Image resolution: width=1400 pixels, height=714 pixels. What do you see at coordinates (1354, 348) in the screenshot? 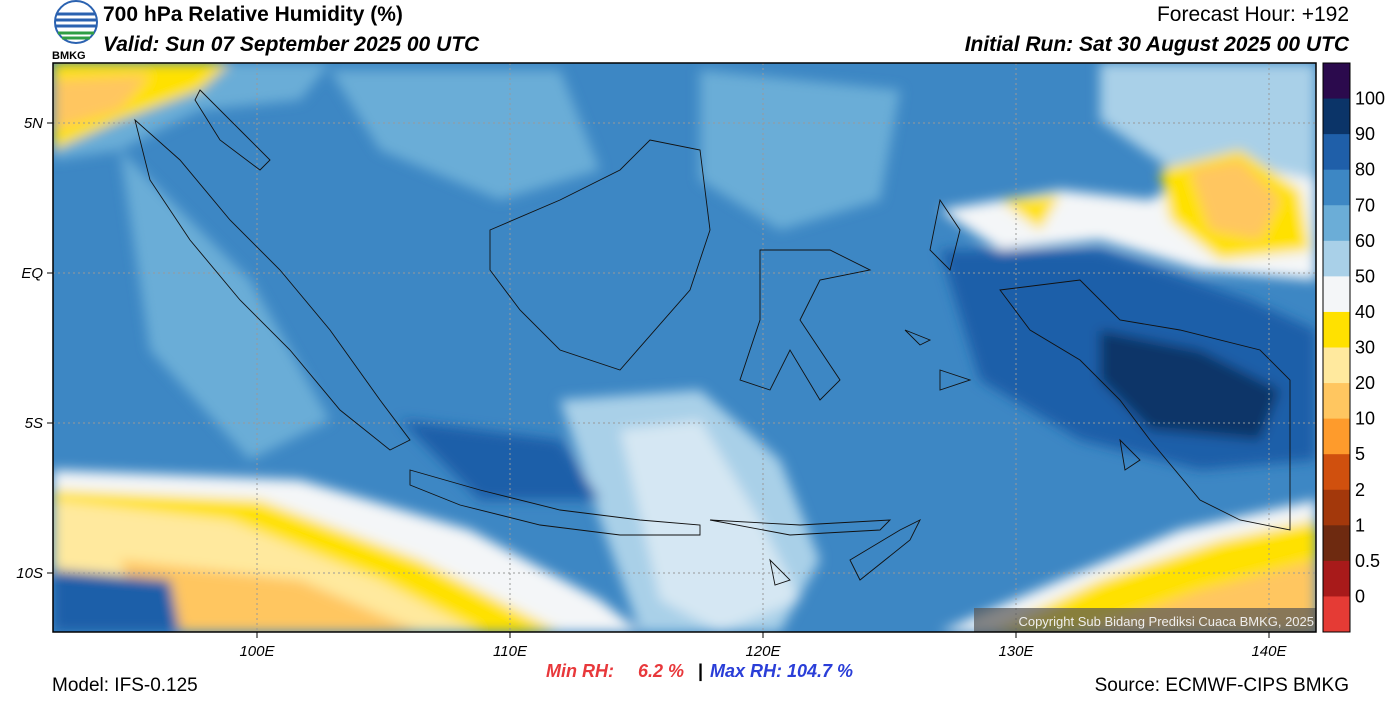
I see `colorbar: 100 90 80 70 60 50 40 30 20 10 5 2 1 0.5 0` at bounding box center [1354, 348].